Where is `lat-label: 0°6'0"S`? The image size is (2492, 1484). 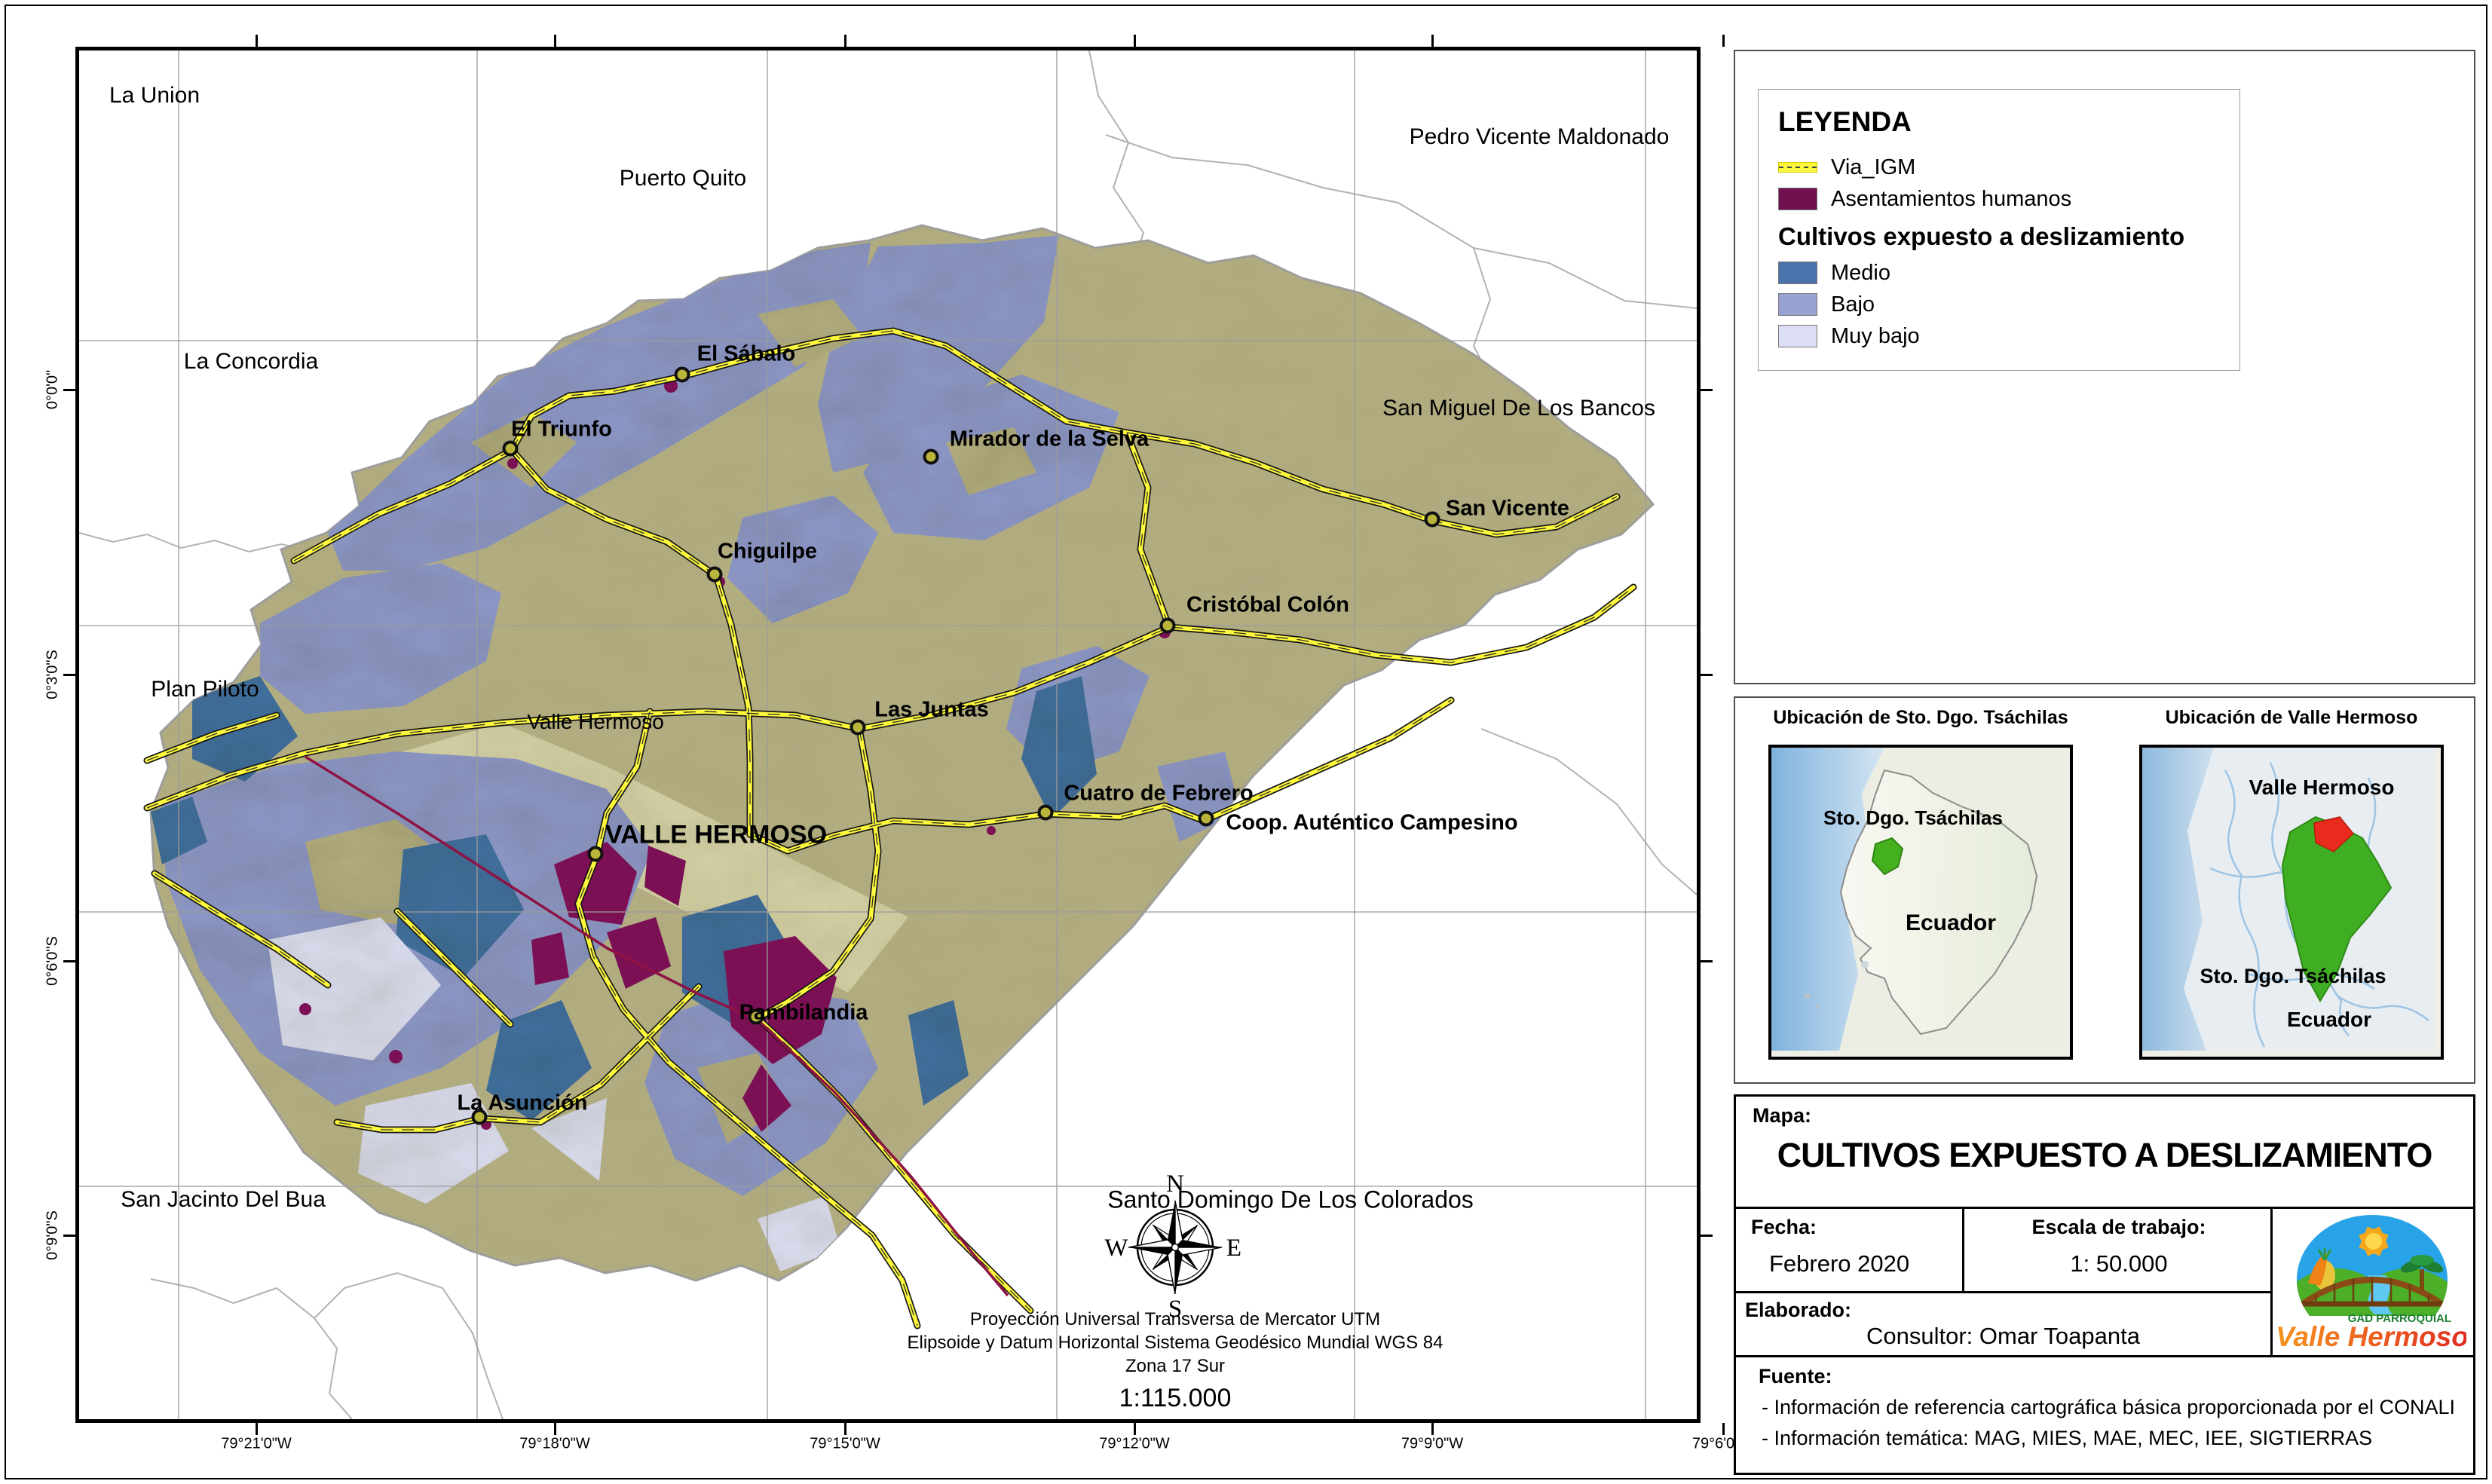
lat-label: 0°6'0"S is located at coordinates (52, 961).